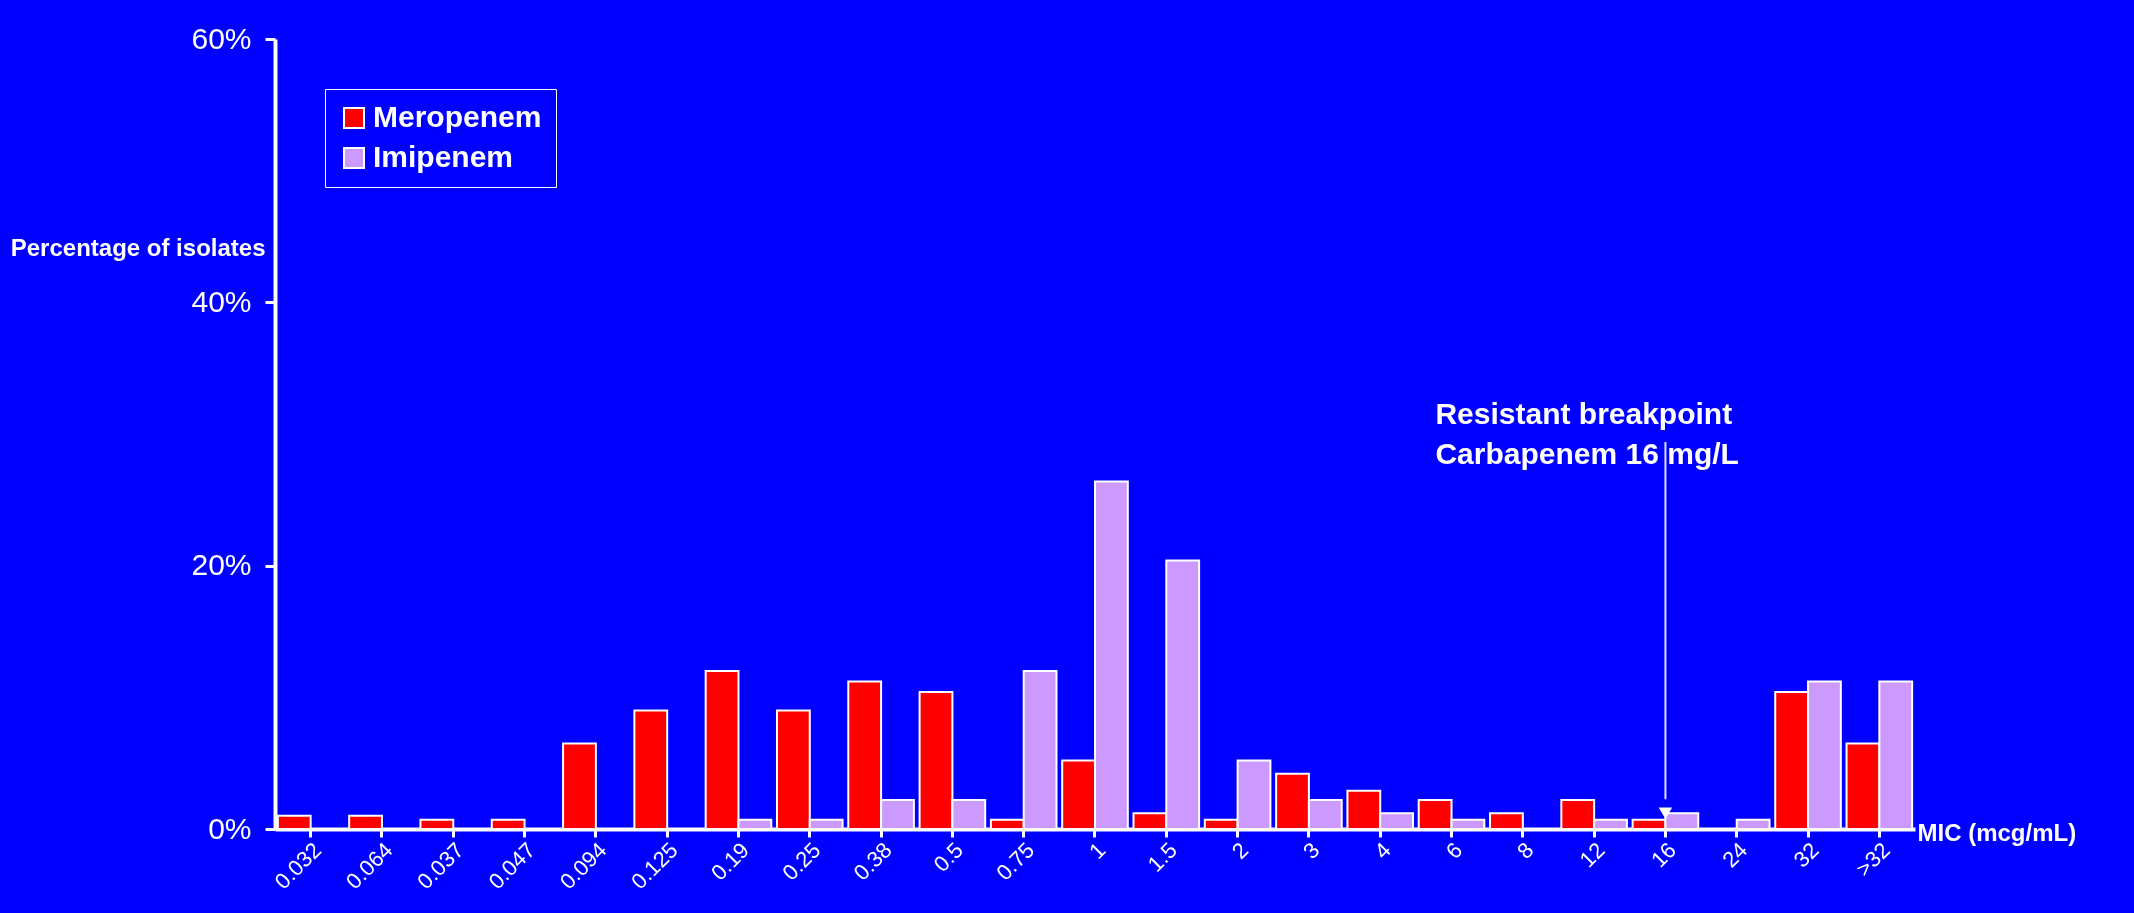 The width and height of the screenshot is (2134, 913). Describe the element at coordinates (1454, 850) in the screenshot. I see `x-tick-label: 6` at that location.